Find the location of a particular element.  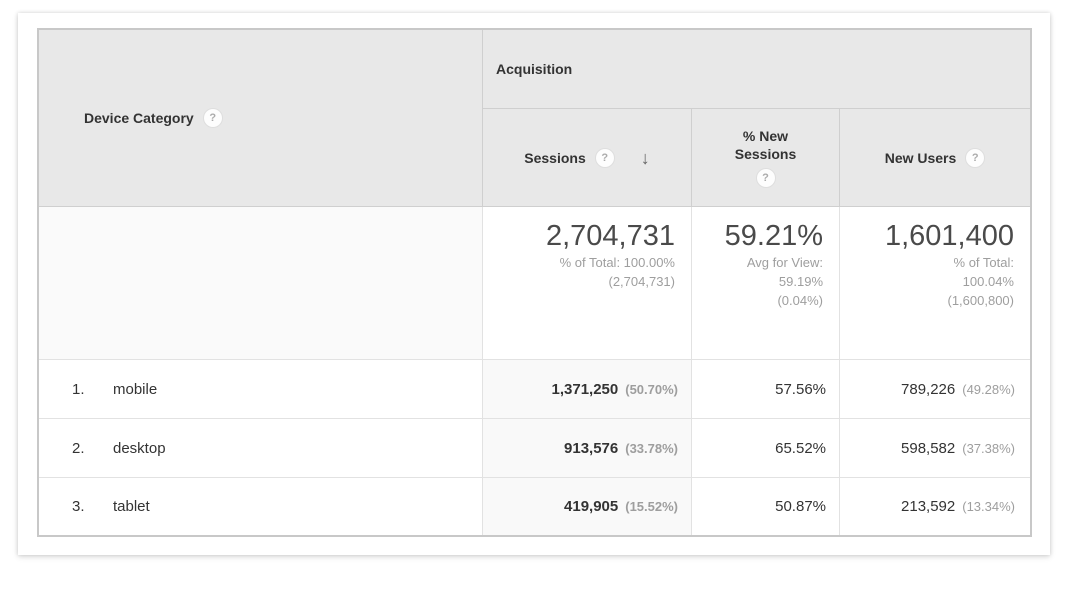

device-name: tablet is located at coordinates (131, 506).